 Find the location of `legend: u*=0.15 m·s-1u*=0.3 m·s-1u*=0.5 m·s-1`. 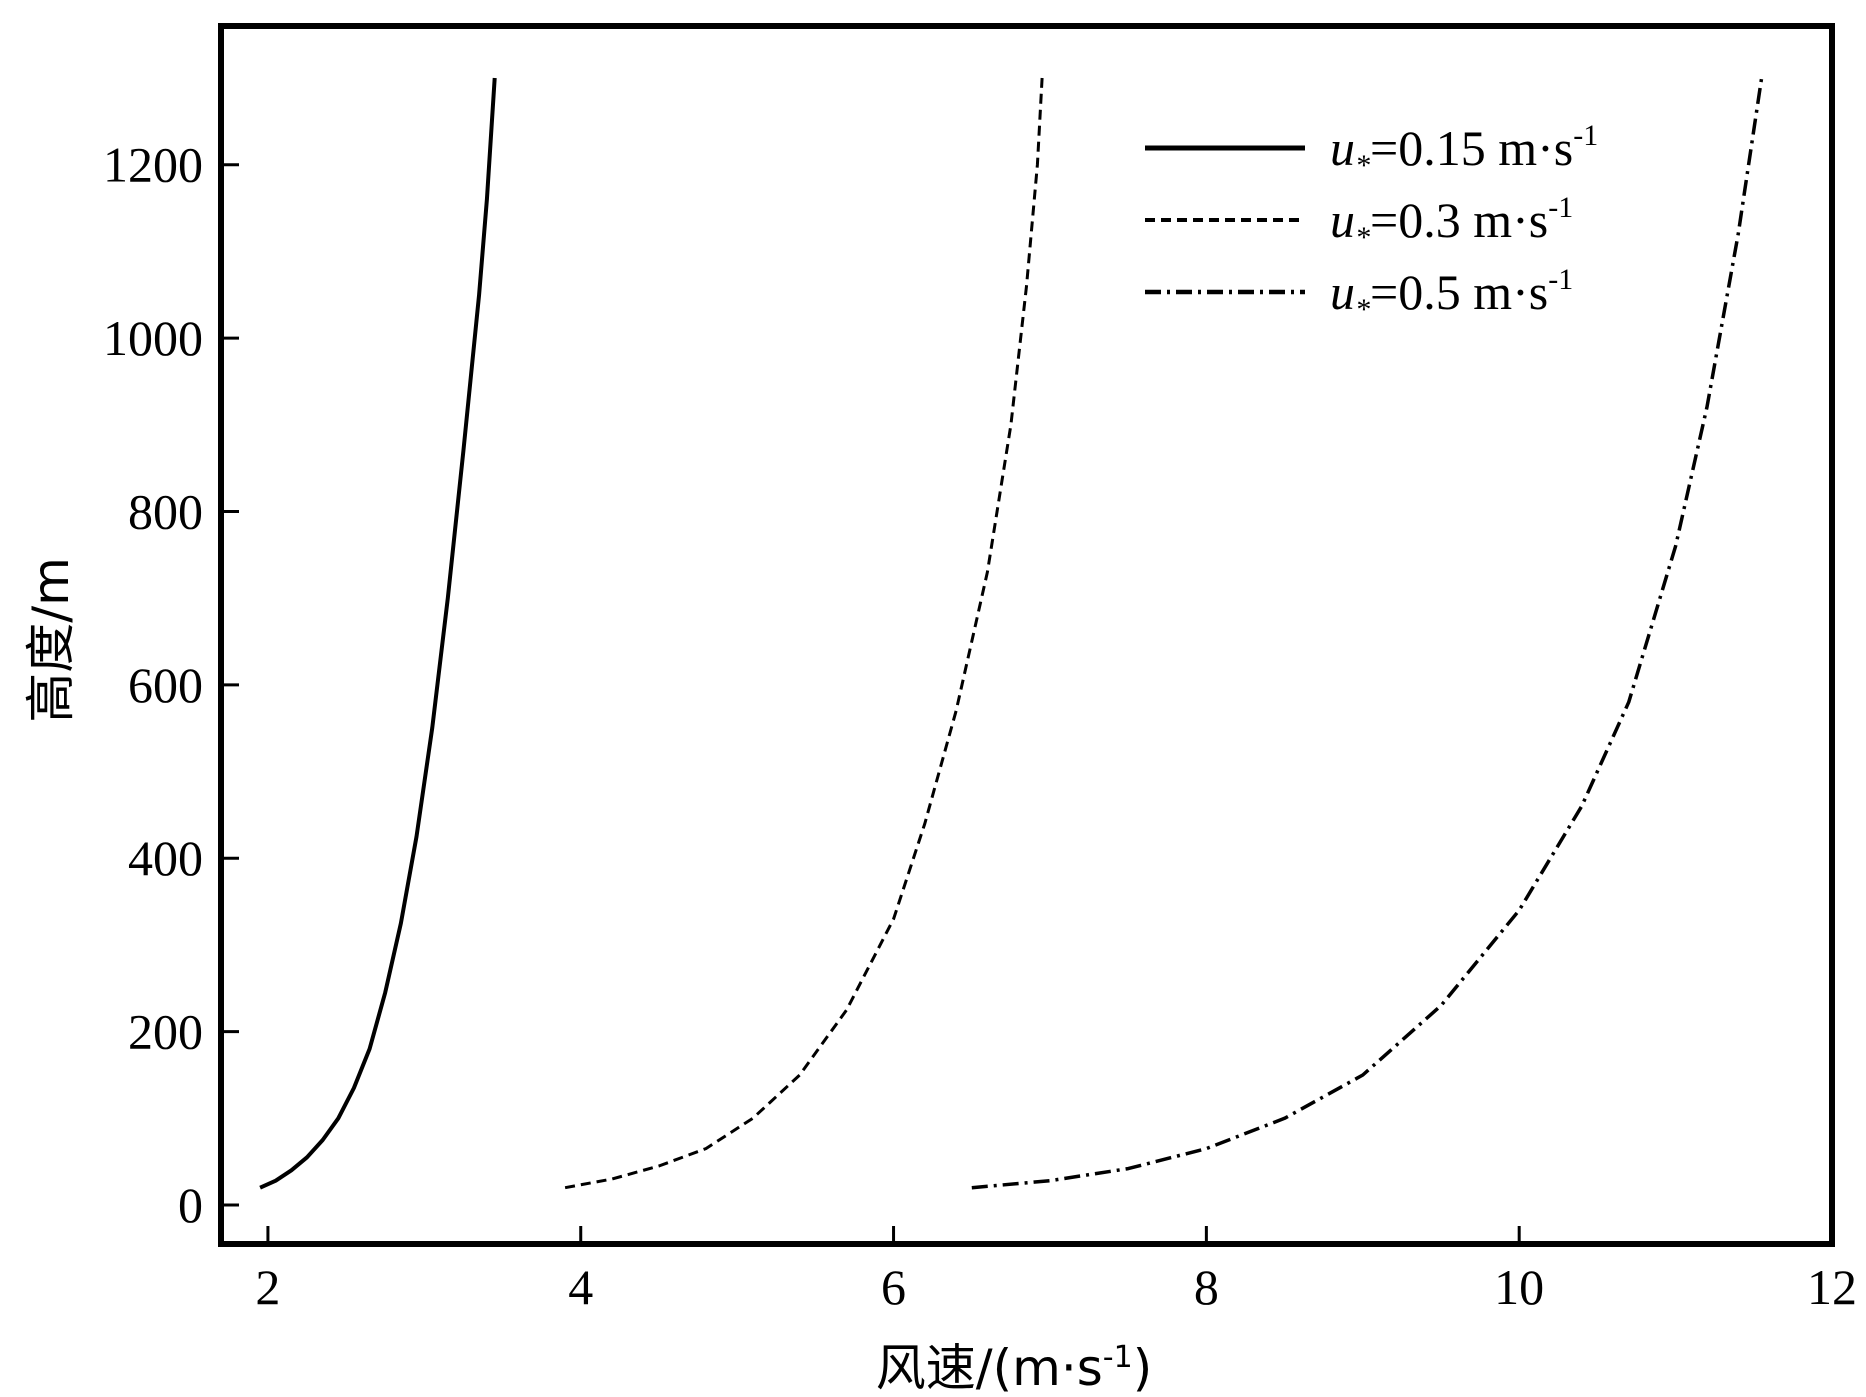

legend: u*=0.15 m·s-1u*=0.3 m·s-1u*=0.5 m·s-1 is located at coordinates (1371, 222).